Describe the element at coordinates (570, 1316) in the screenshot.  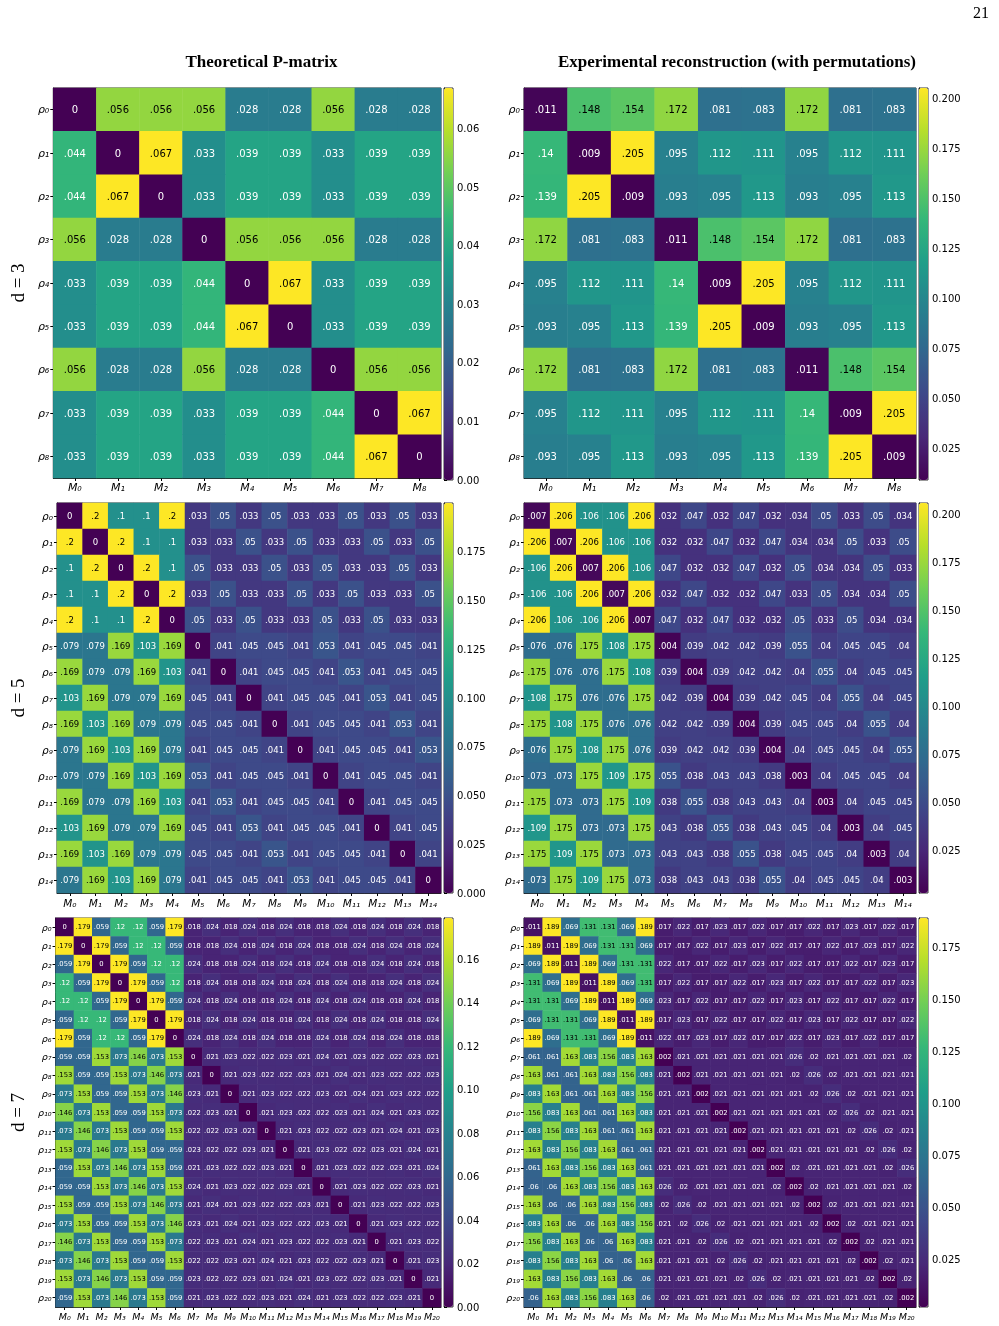
I see `x-tick-label: M₂` at that location.